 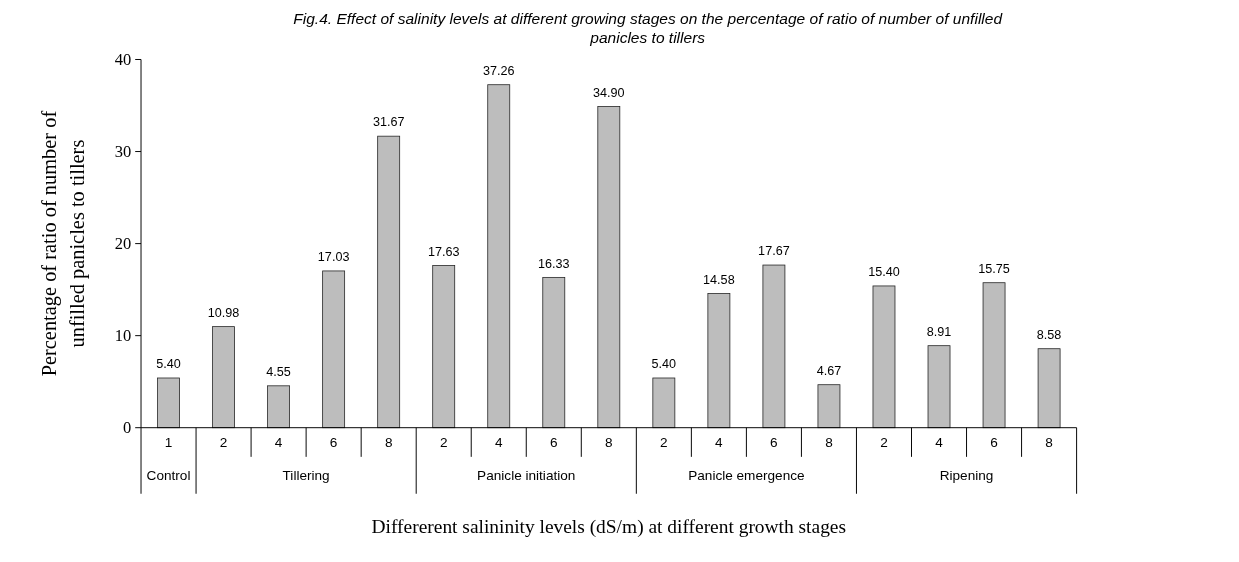 I want to click on chart-title: Fig.4. Effect of salinity levels at different growing stages on the percentage of ratio of number of unfilled panicles to tillers, so click(x=648, y=27).